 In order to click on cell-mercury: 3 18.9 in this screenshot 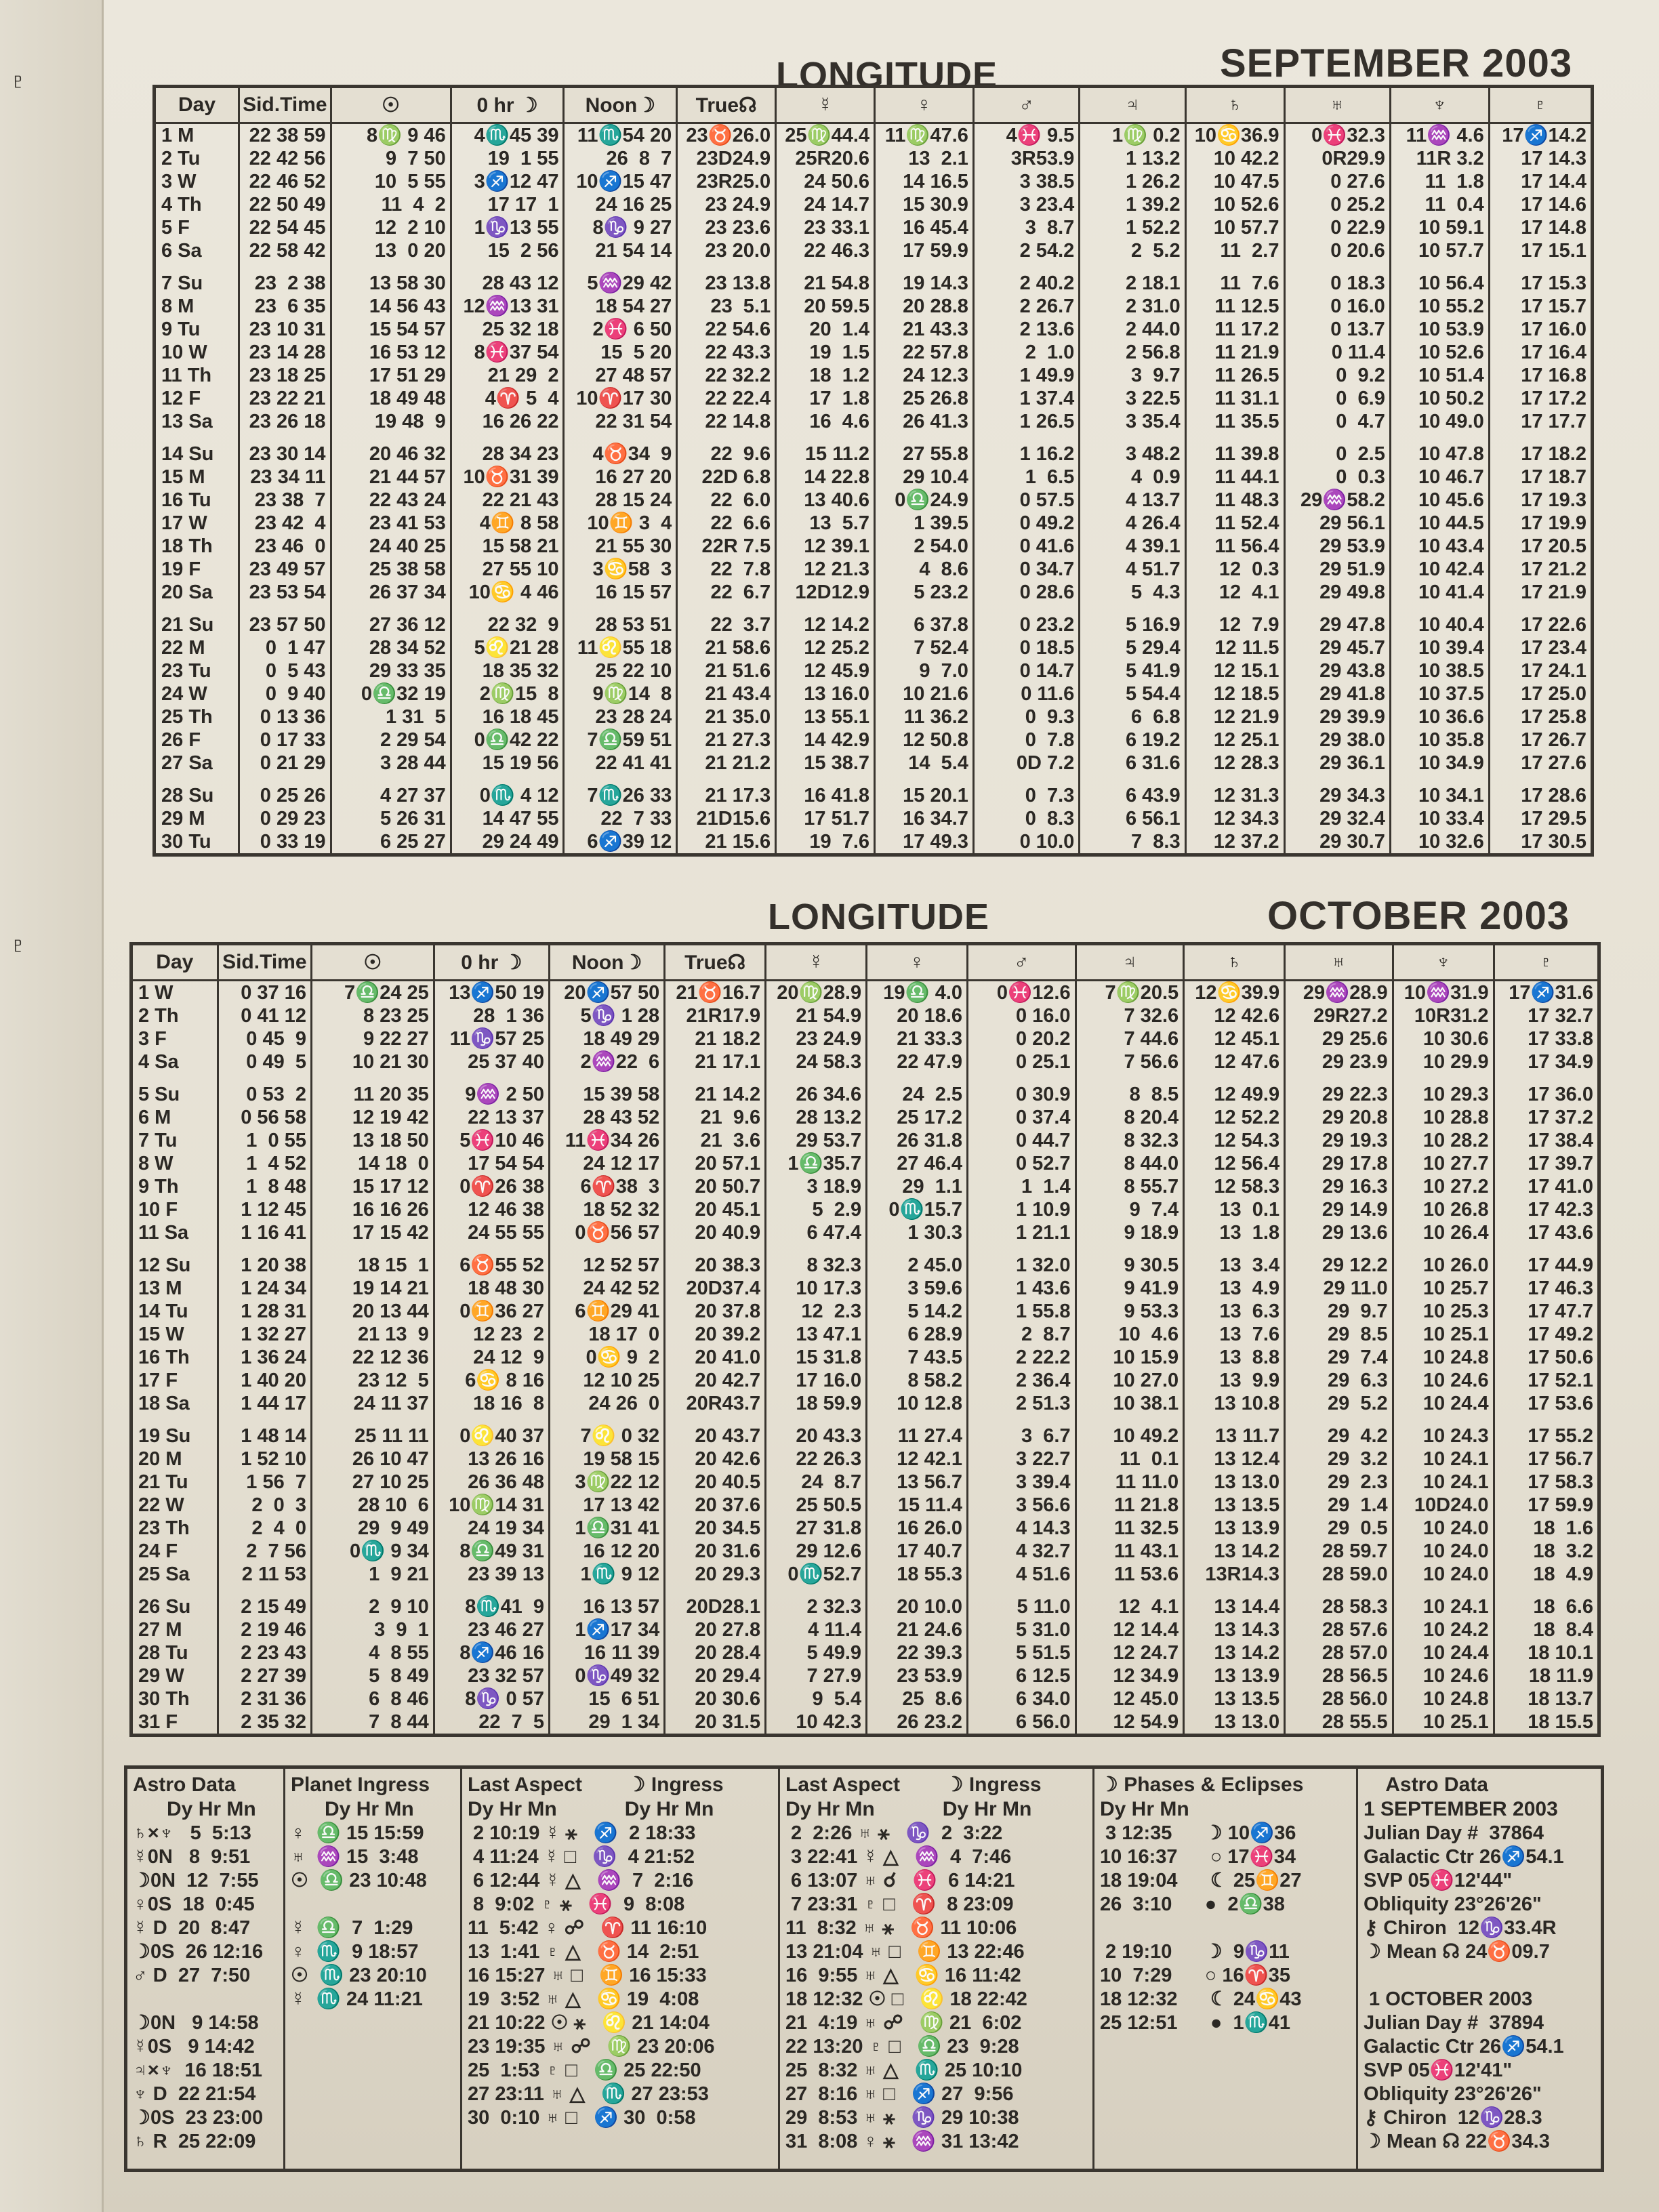, I will do `click(816, 1186)`.